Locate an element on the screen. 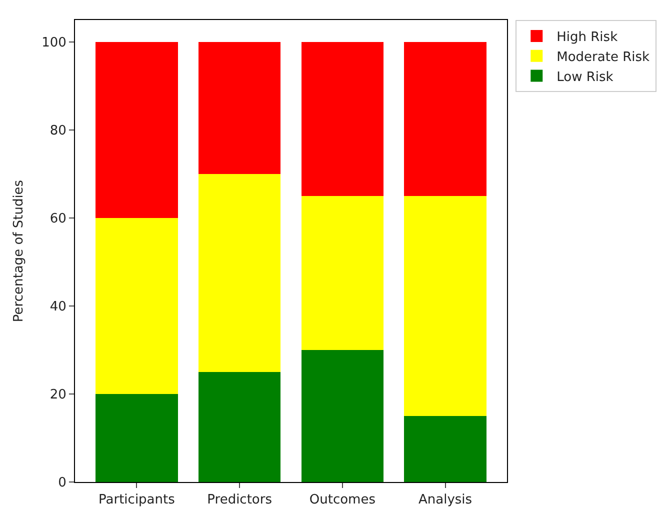 This screenshot has height=527, width=669. legend-label: Moderate Risk is located at coordinates (603, 57).